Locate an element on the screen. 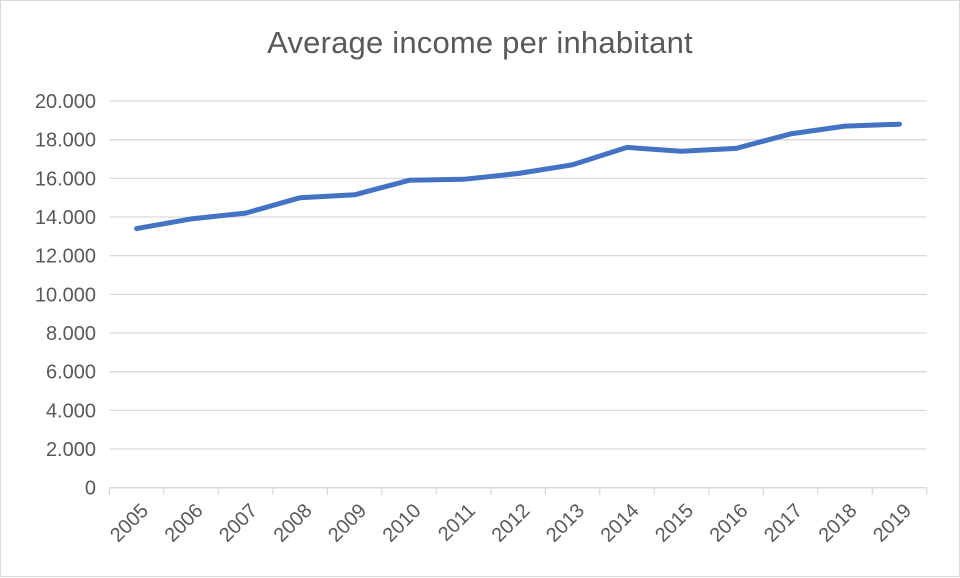 The image size is (960, 578). chart-title: Average income per inhabitant is located at coordinates (480, 42).